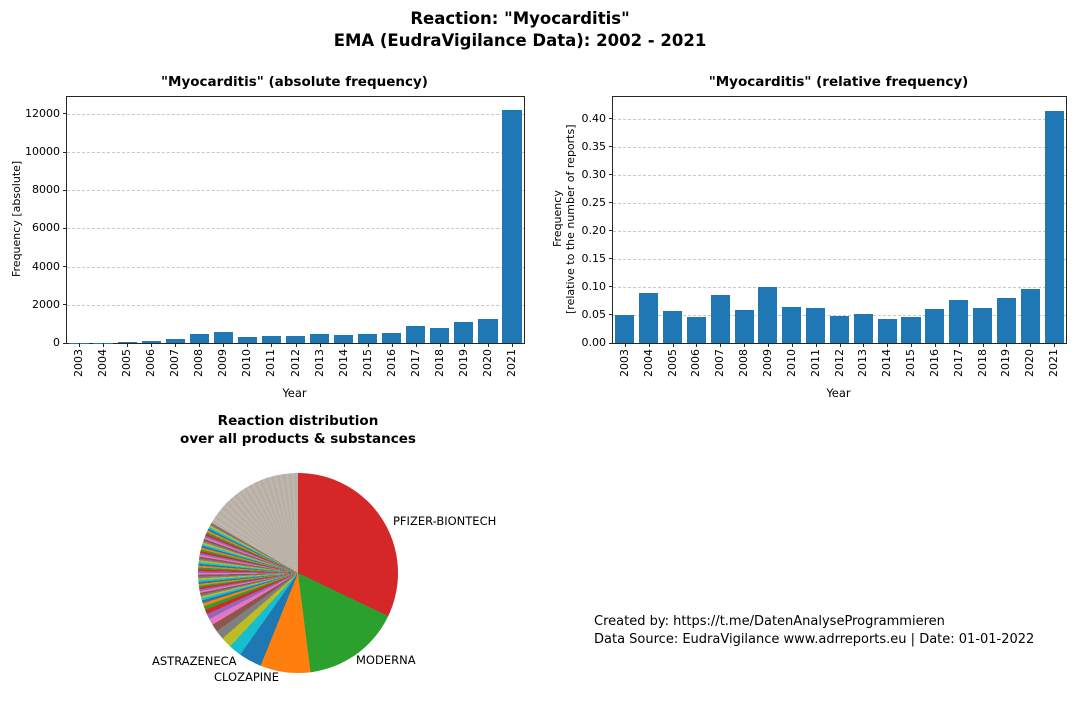  Describe the element at coordinates (298, 439) in the screenshot. I see `pie-chart-title-line2: over all products & substances` at that location.